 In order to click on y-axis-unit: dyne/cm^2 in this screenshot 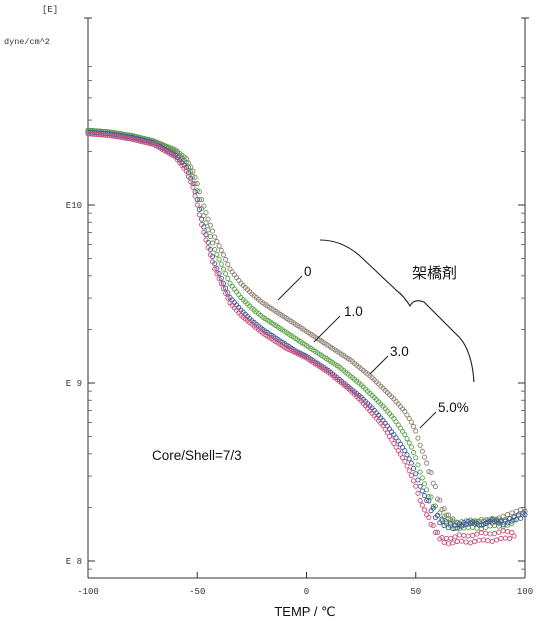, I will do `click(27, 42)`.